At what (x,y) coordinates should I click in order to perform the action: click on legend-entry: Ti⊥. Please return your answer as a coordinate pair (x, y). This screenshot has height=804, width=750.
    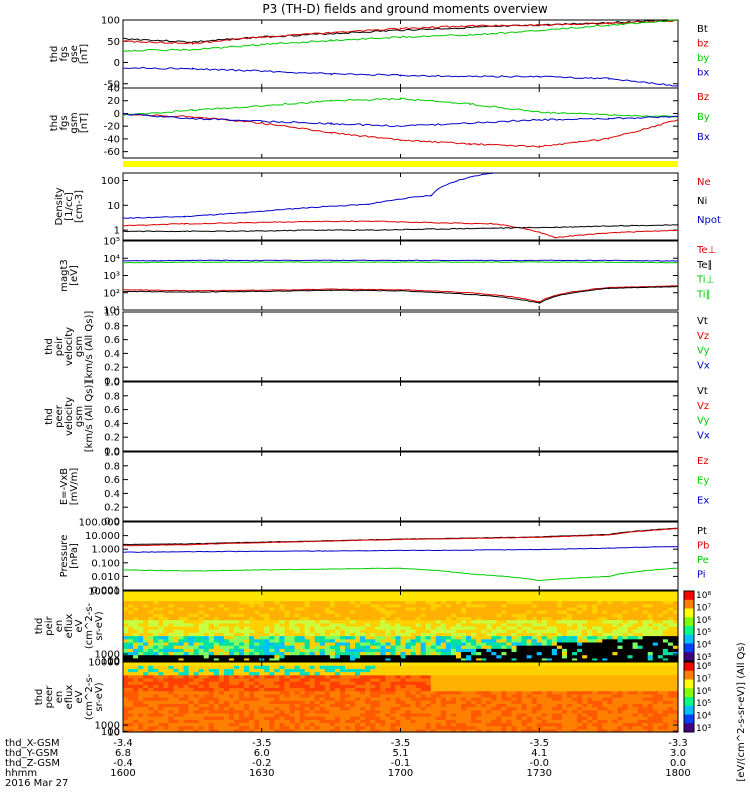
    Looking at the image, I should click on (705, 280).